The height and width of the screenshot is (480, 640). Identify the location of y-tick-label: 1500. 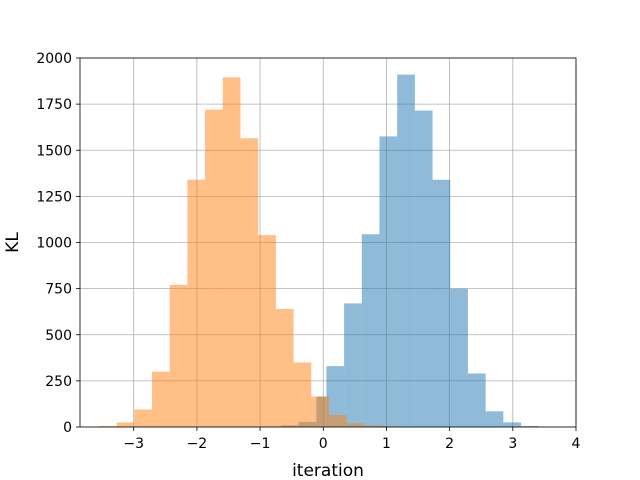
(54, 151).